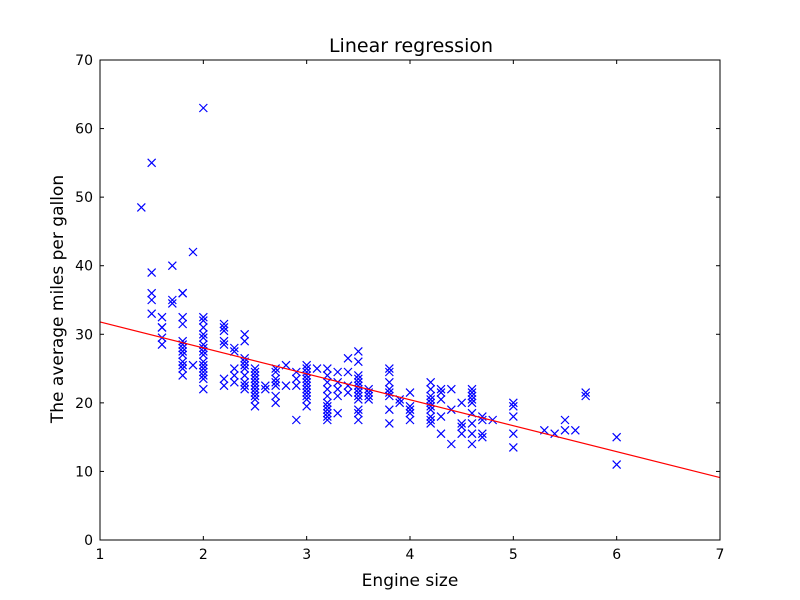 The height and width of the screenshot is (600, 800). I want to click on y-tick-label: 40, so click(84, 267).